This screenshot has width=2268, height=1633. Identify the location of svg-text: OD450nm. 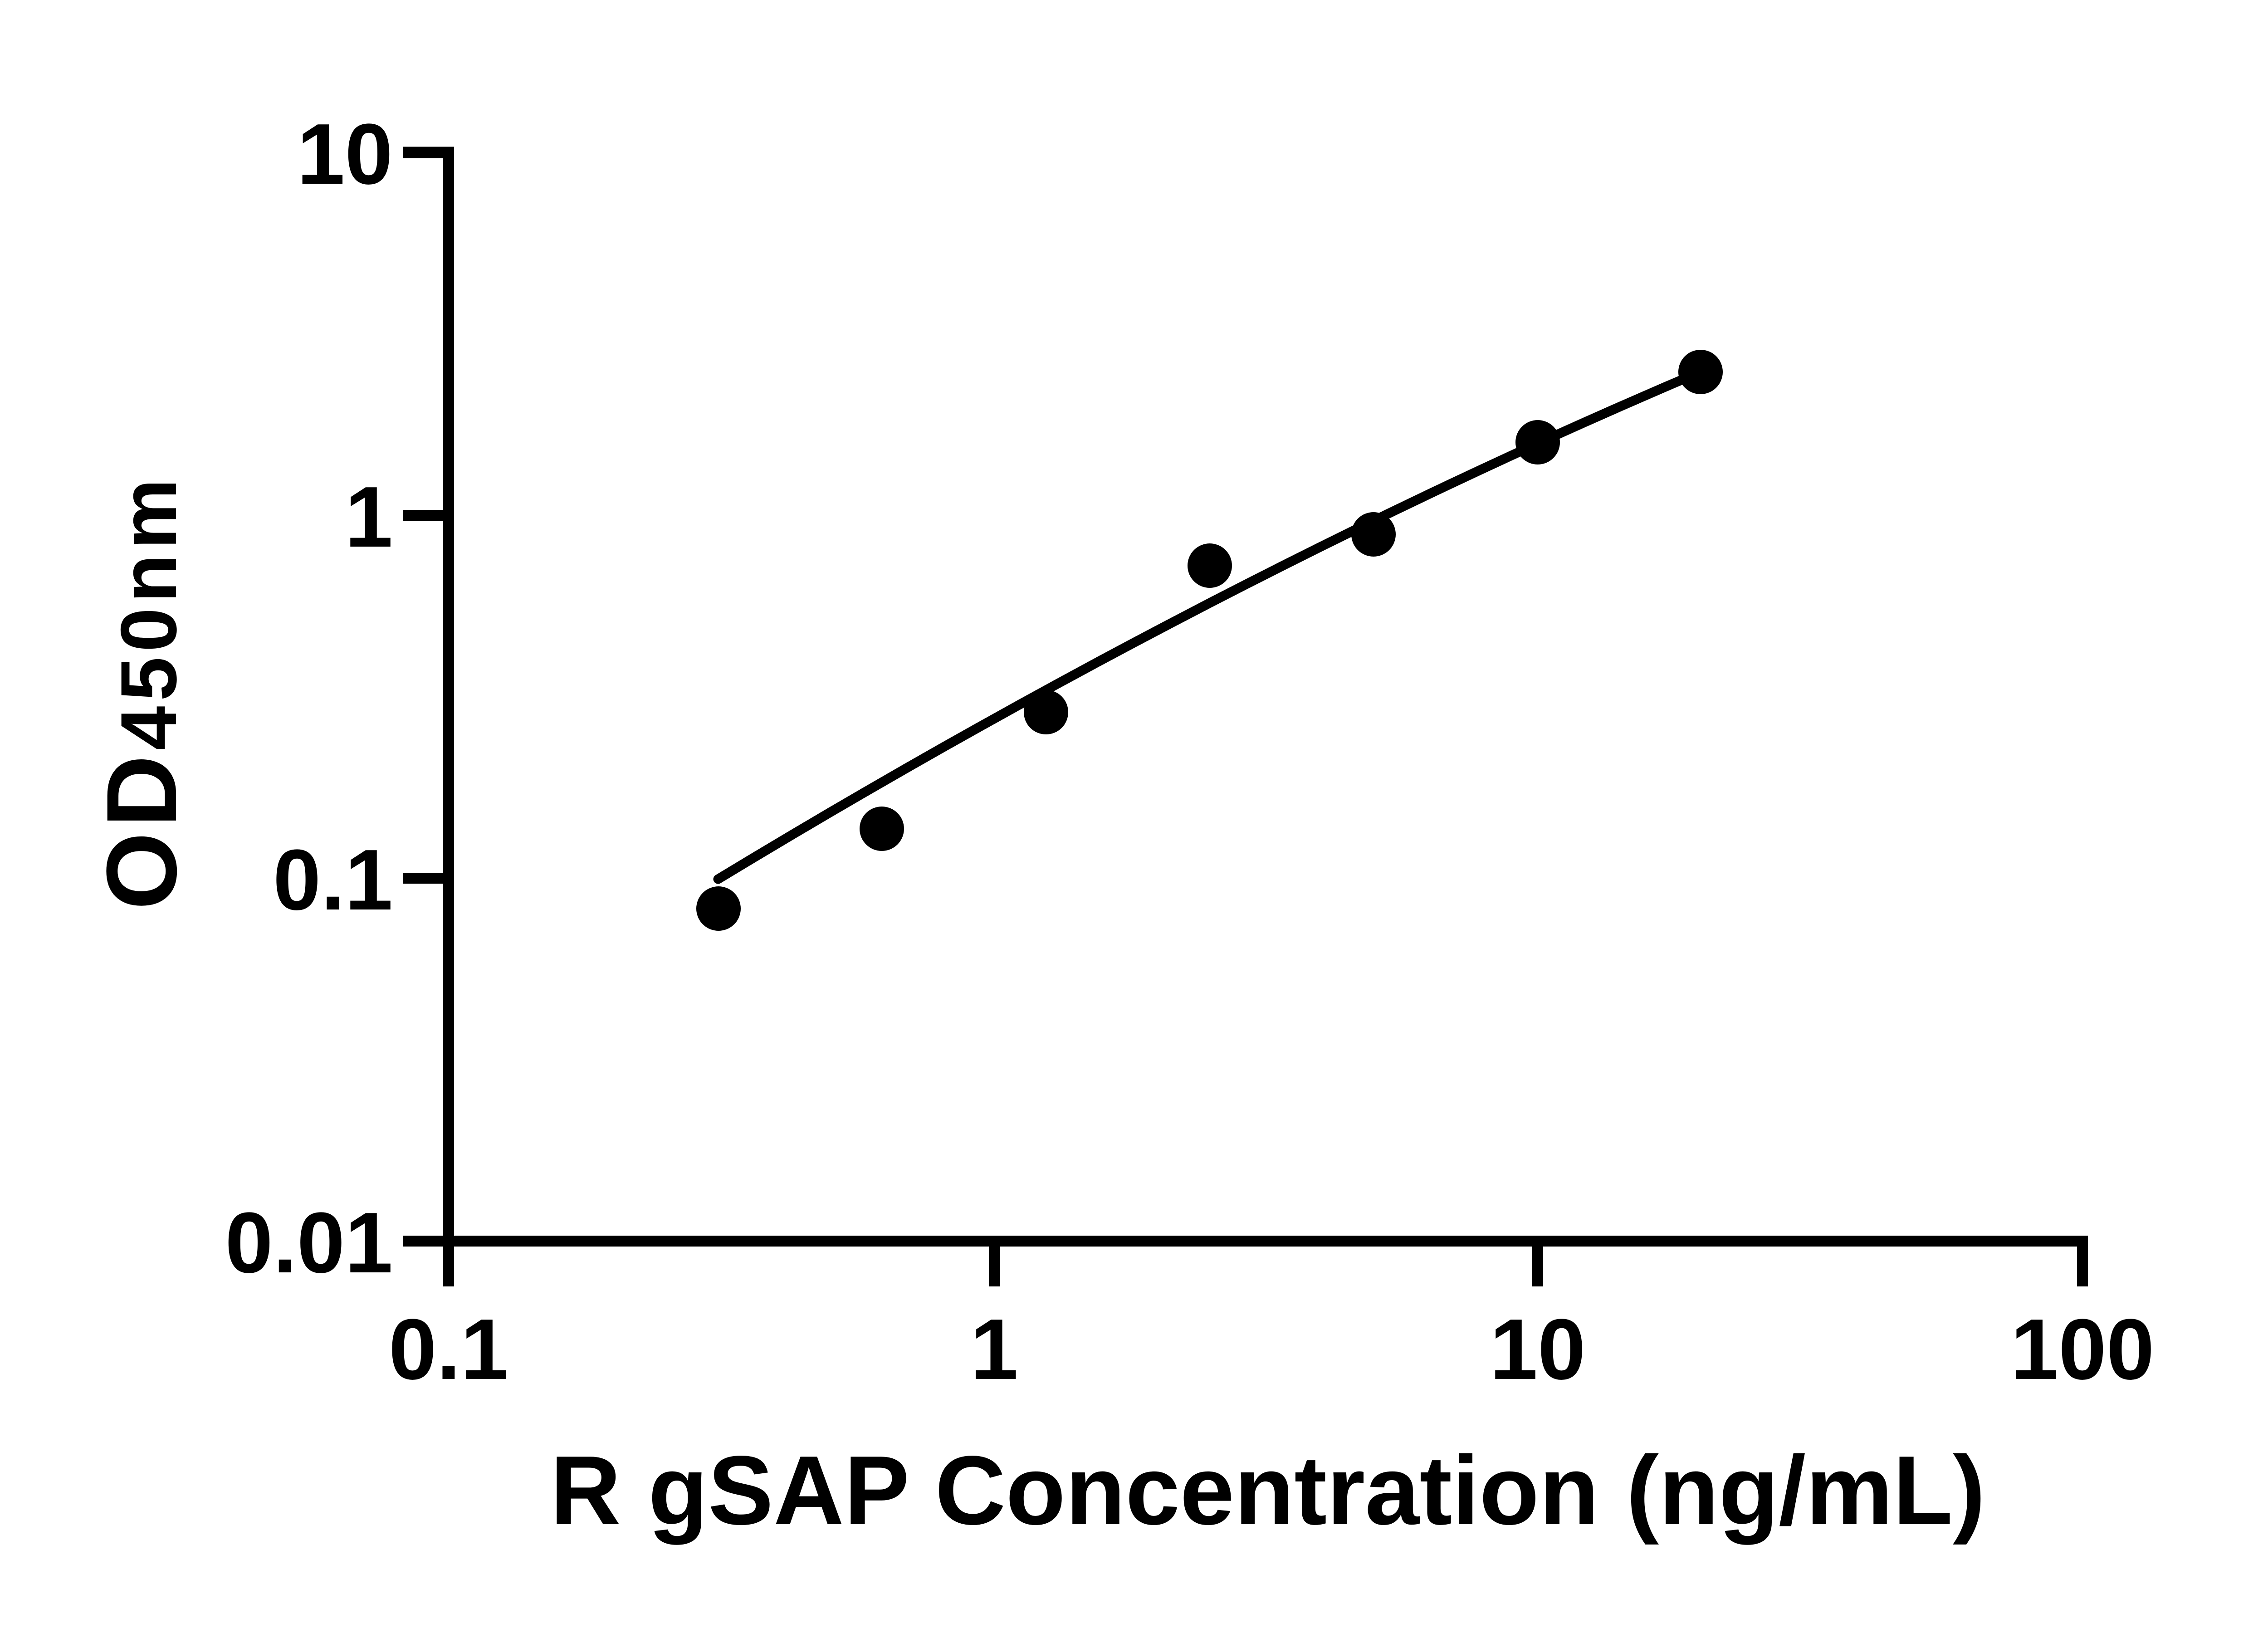
(141, 691).